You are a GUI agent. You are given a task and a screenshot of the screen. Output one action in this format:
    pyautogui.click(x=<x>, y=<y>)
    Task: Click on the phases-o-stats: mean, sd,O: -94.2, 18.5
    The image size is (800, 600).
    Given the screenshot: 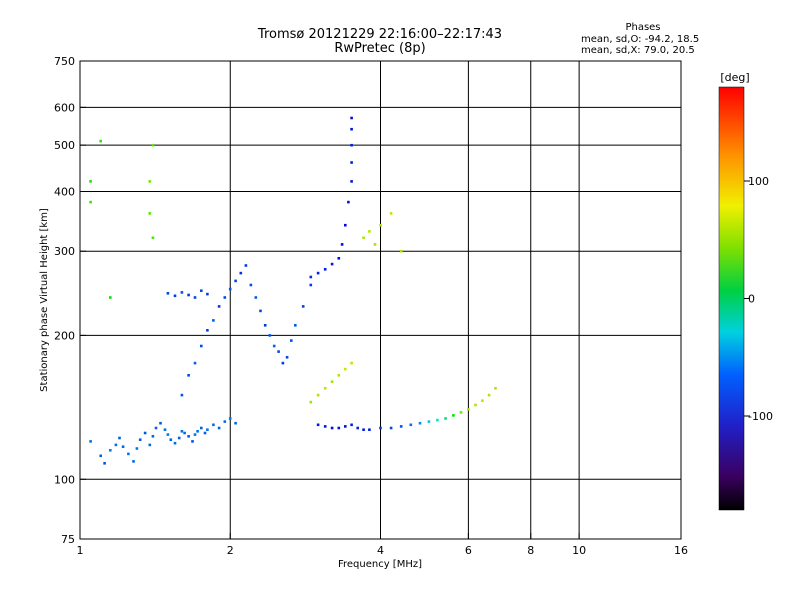 What is the action you would take?
    pyautogui.click(x=640, y=39)
    